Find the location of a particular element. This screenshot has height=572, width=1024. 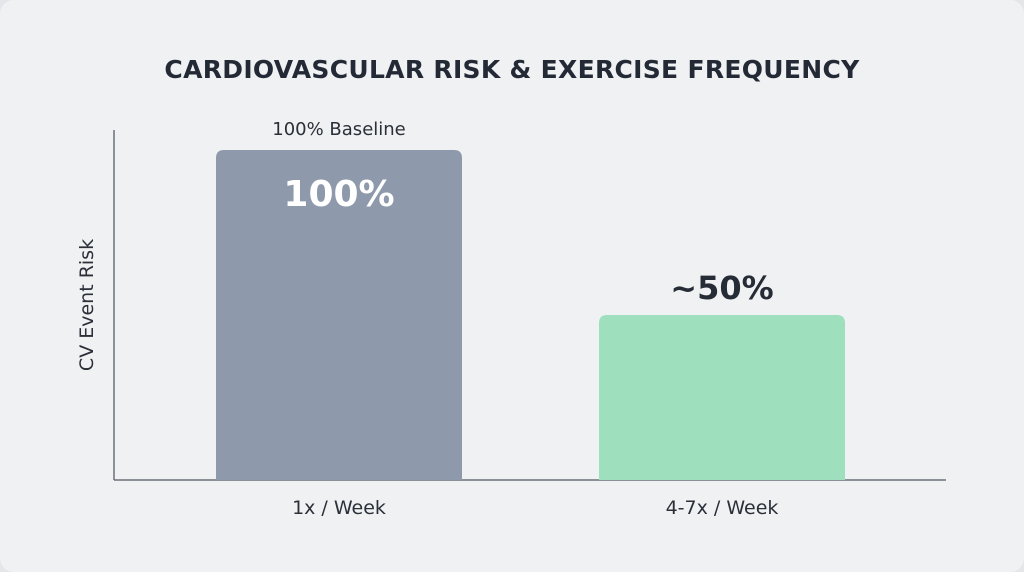

x-tick-label: 4-7x / Week is located at coordinates (722, 508).